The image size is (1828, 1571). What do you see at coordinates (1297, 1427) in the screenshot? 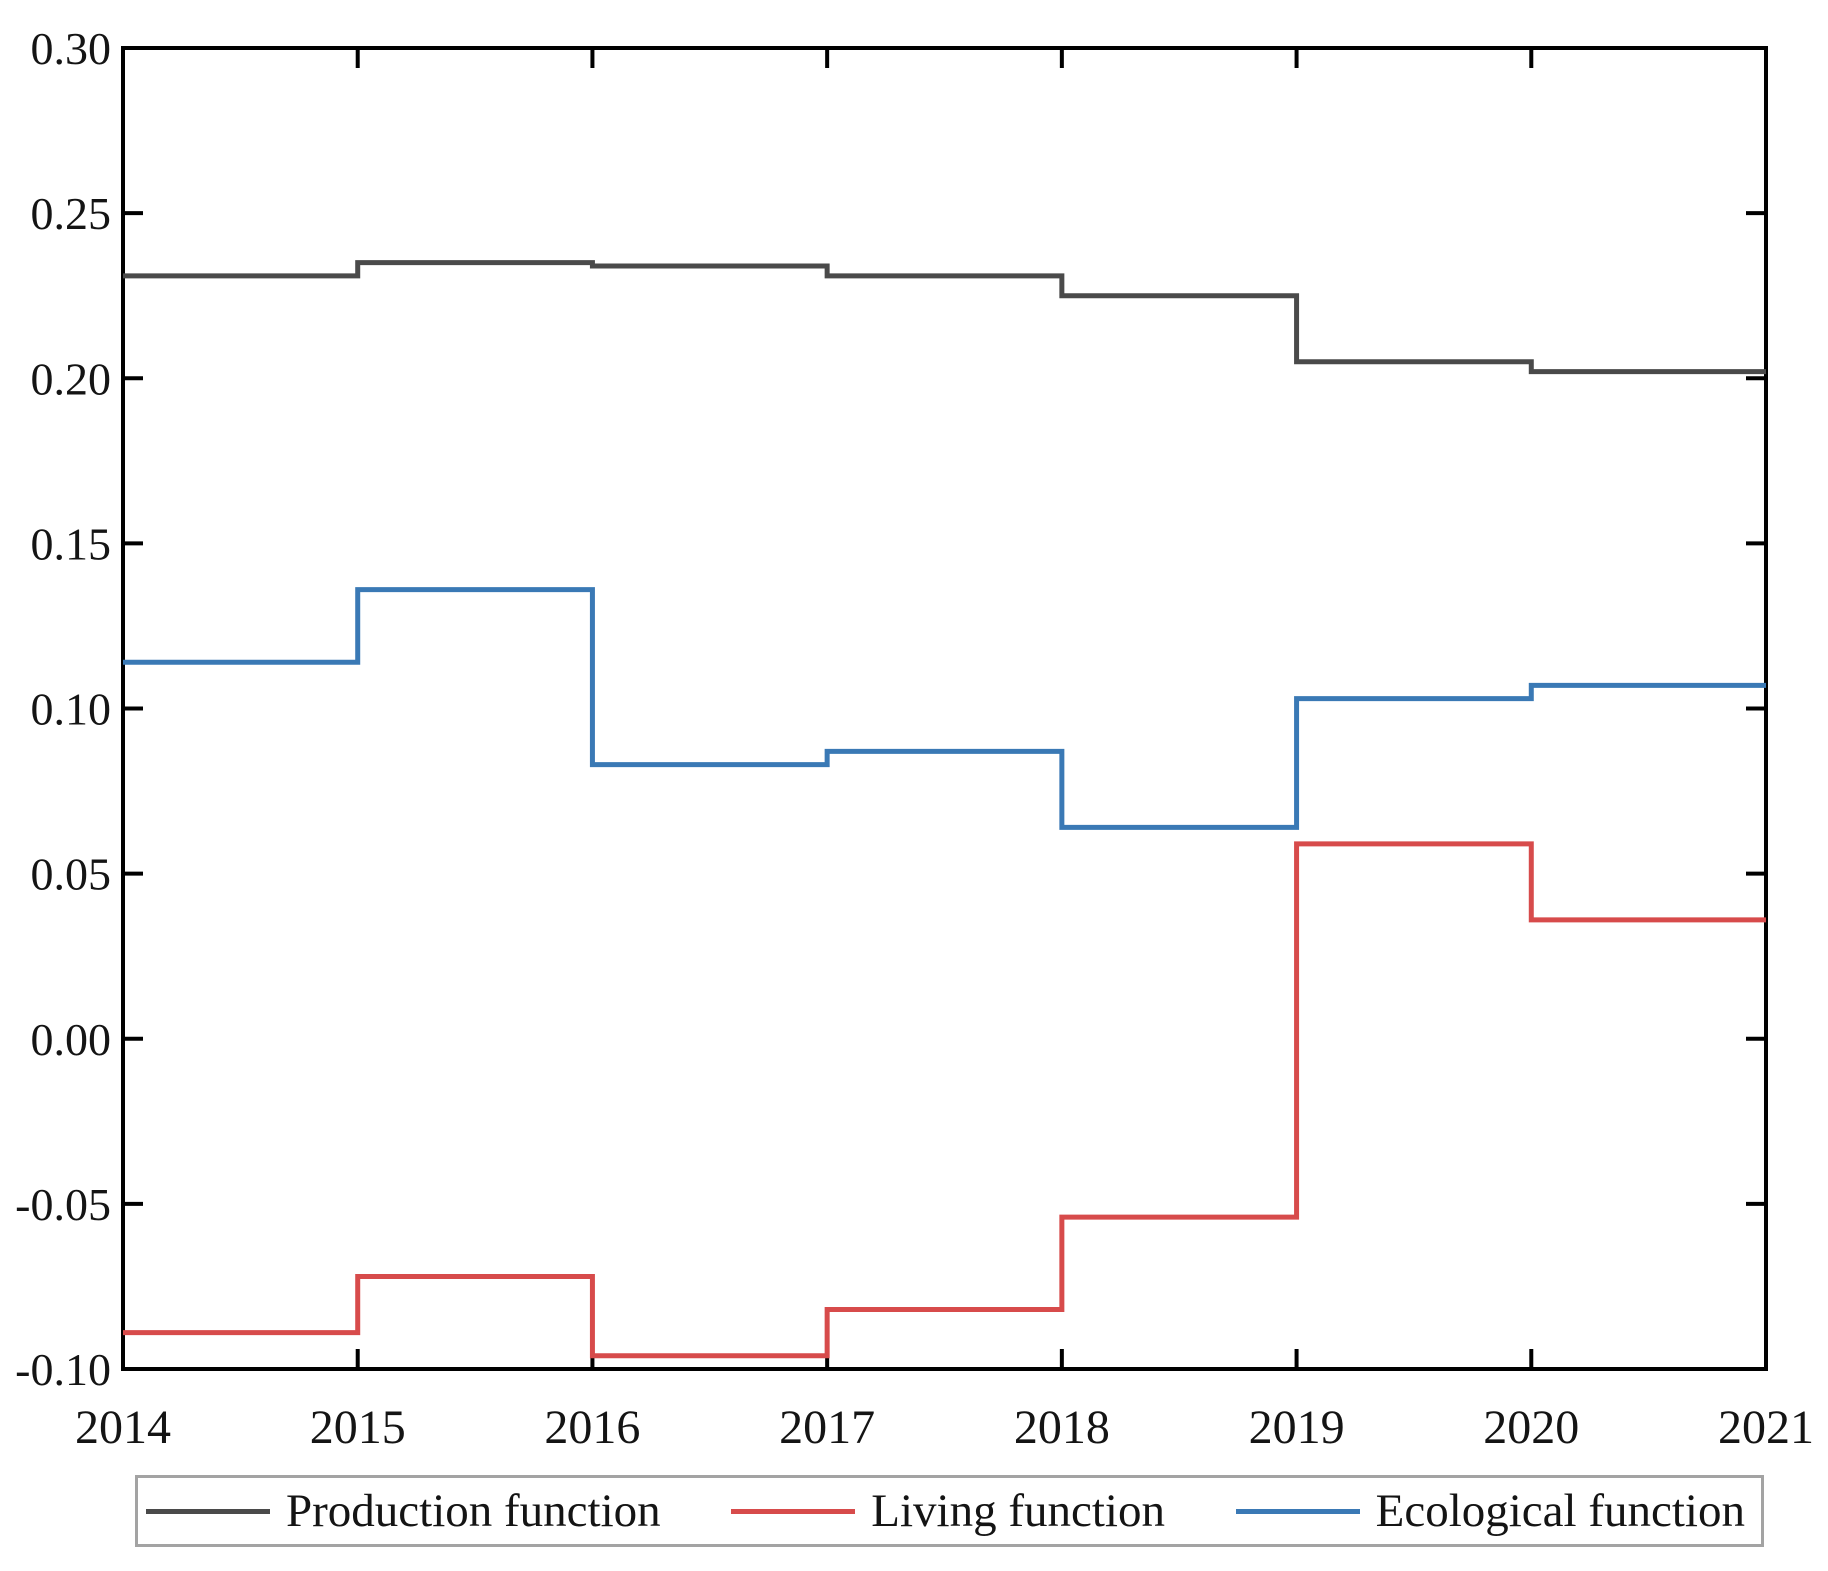
I see `x-tick-label: 2019` at bounding box center [1297, 1427].